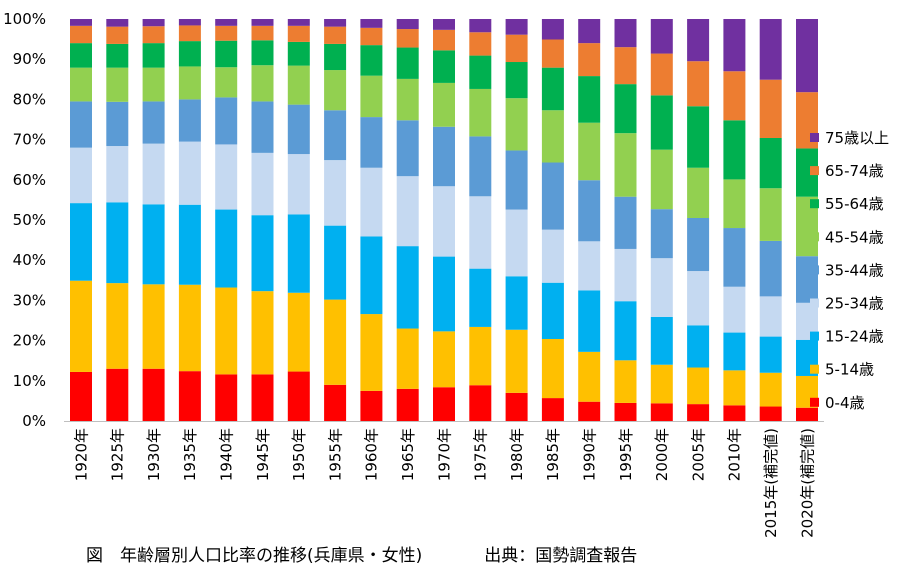 The height and width of the screenshot is (583, 918). Describe the element at coordinates (29, 180) in the screenshot. I see `y-tick-label: 60%` at that location.